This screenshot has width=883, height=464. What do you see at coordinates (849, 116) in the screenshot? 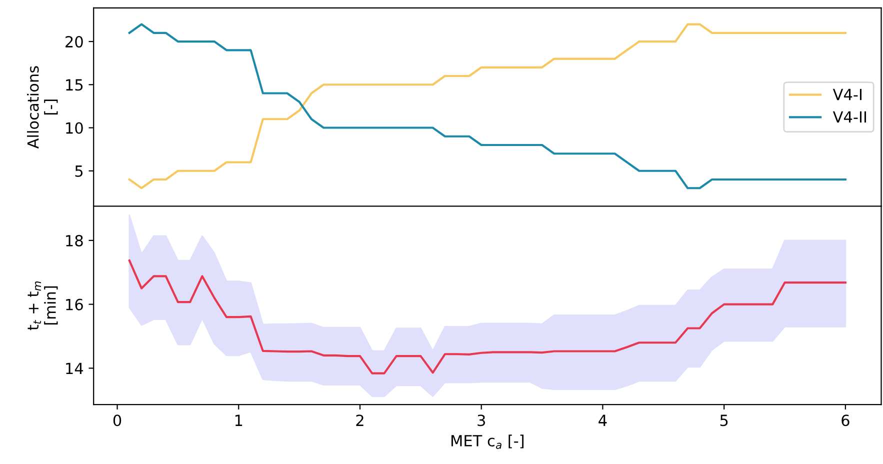
I see `legend-label: V4-II` at bounding box center [849, 116].